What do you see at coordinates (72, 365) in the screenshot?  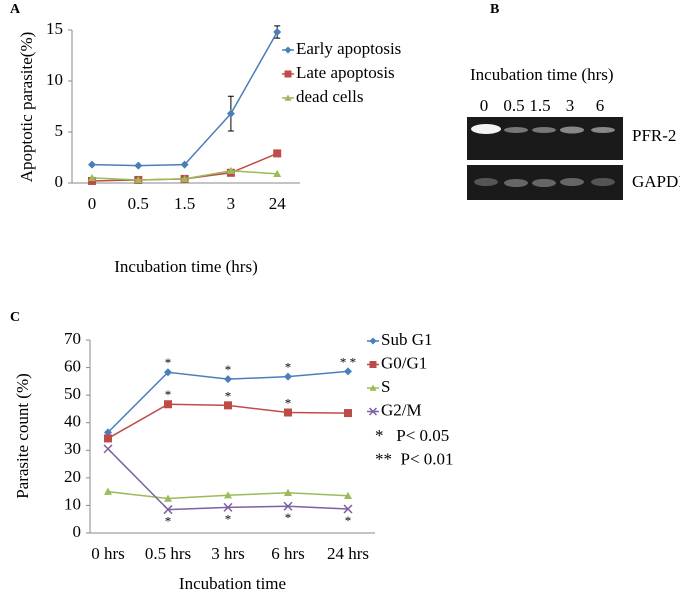 I see `y-tick-label: 60` at bounding box center [72, 365].